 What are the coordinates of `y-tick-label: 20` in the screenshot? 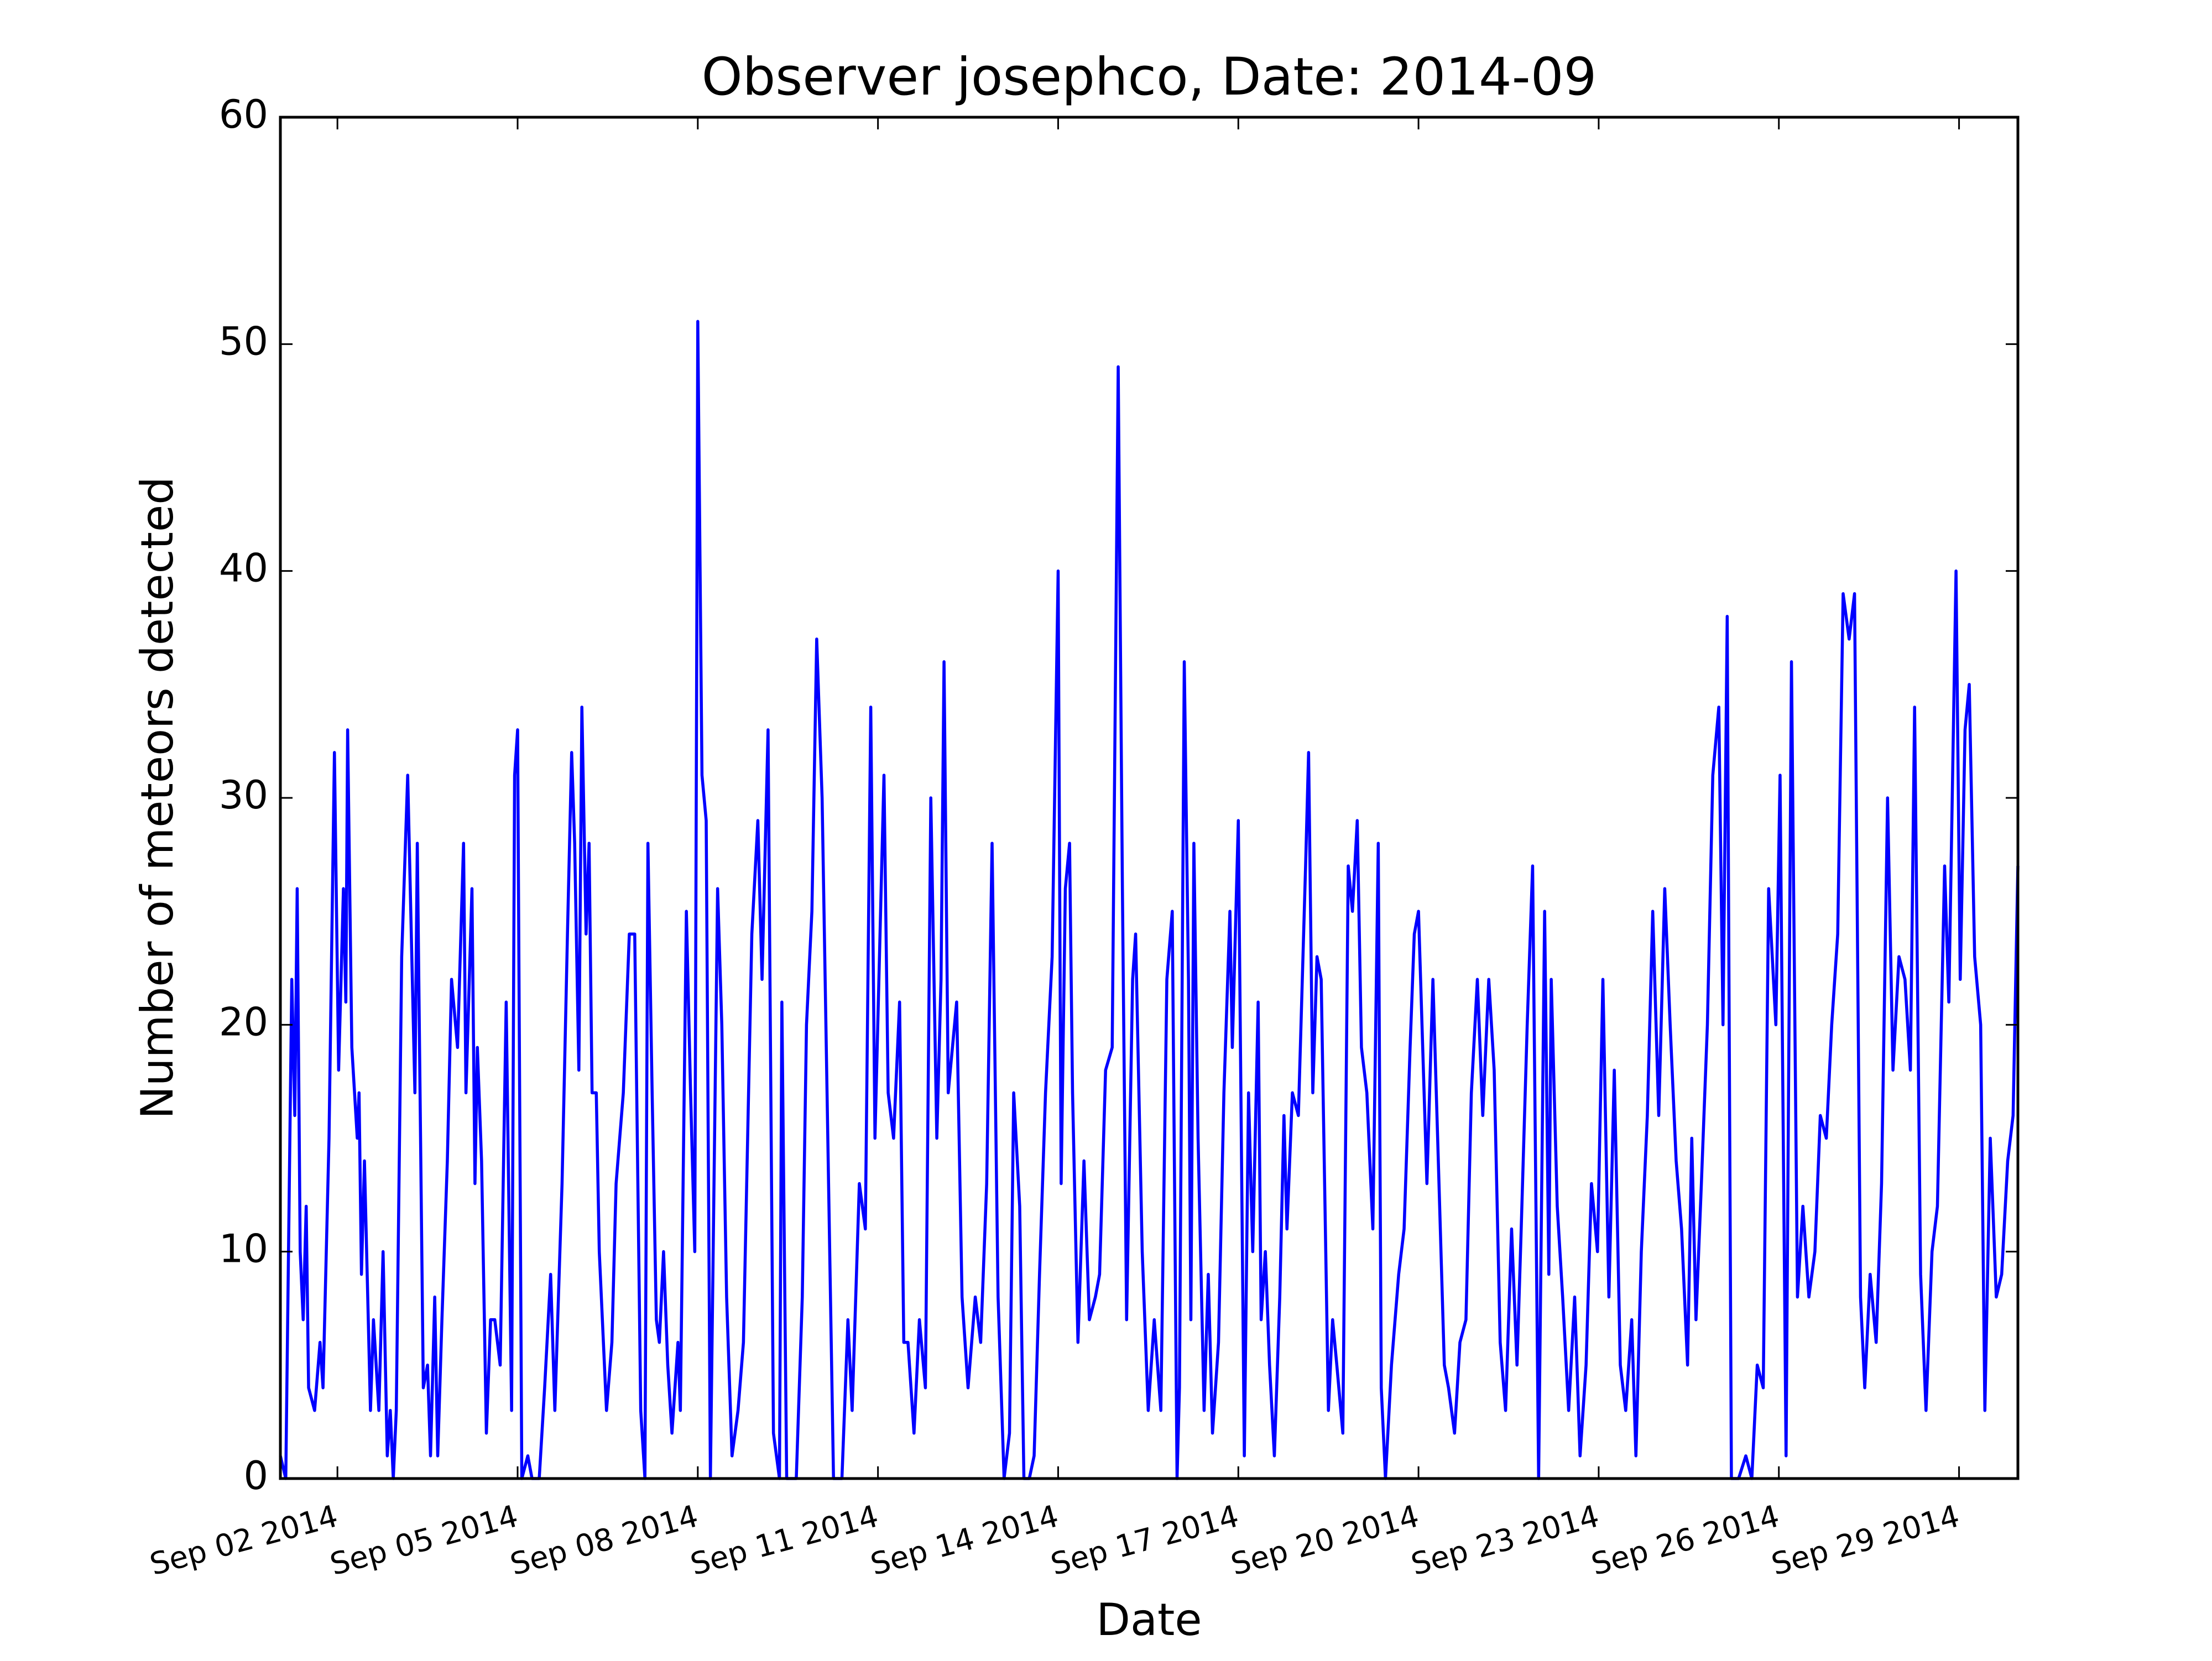 It's located at (244, 1021).